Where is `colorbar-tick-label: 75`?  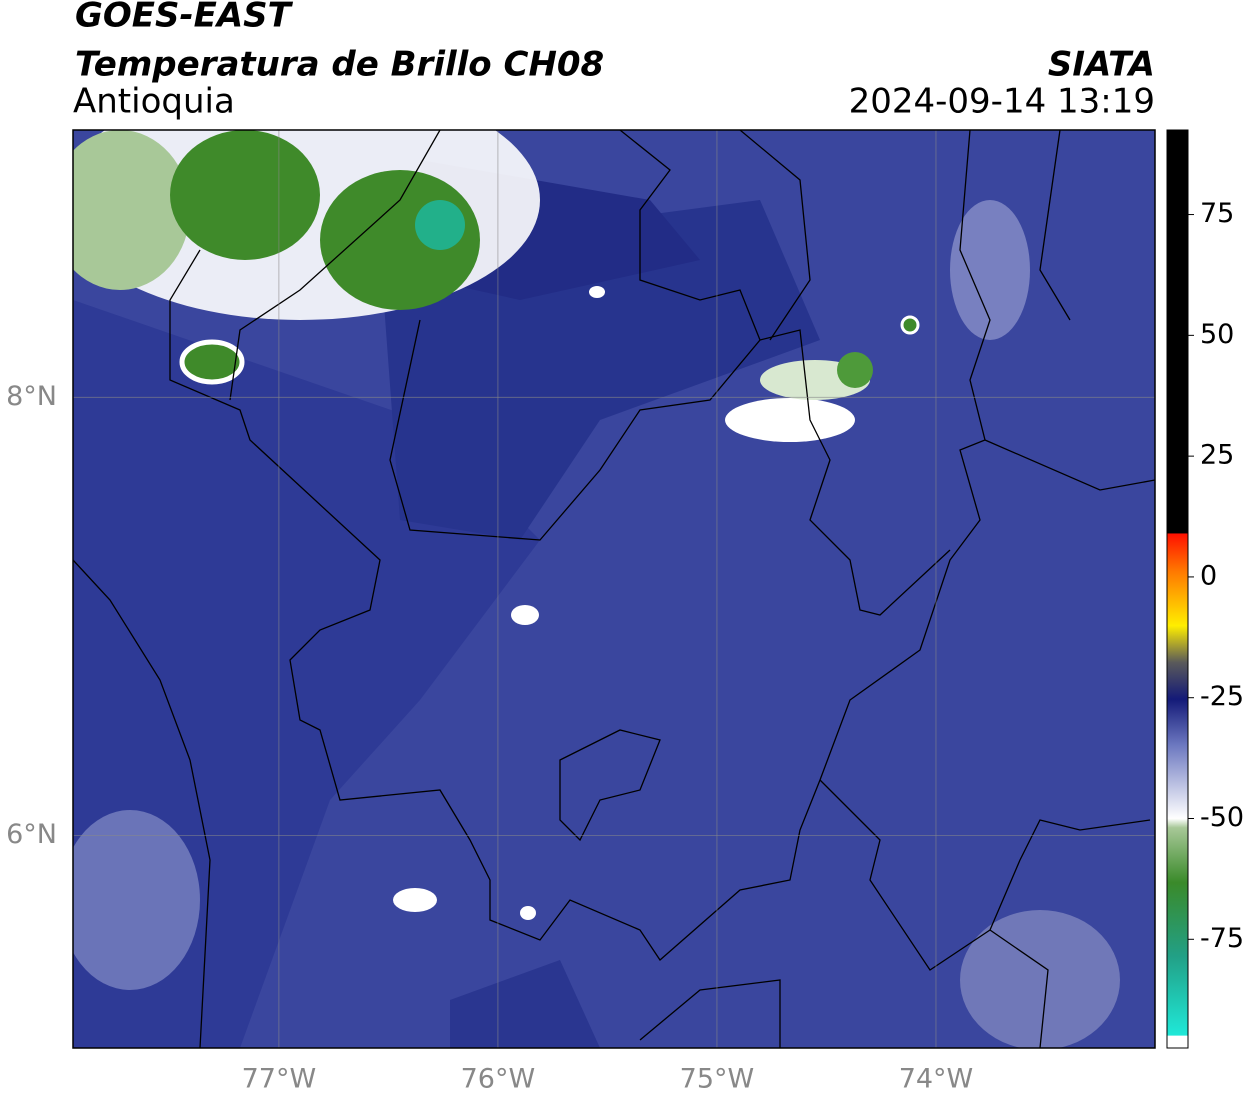 colorbar-tick-label: 75 is located at coordinates (1217, 213).